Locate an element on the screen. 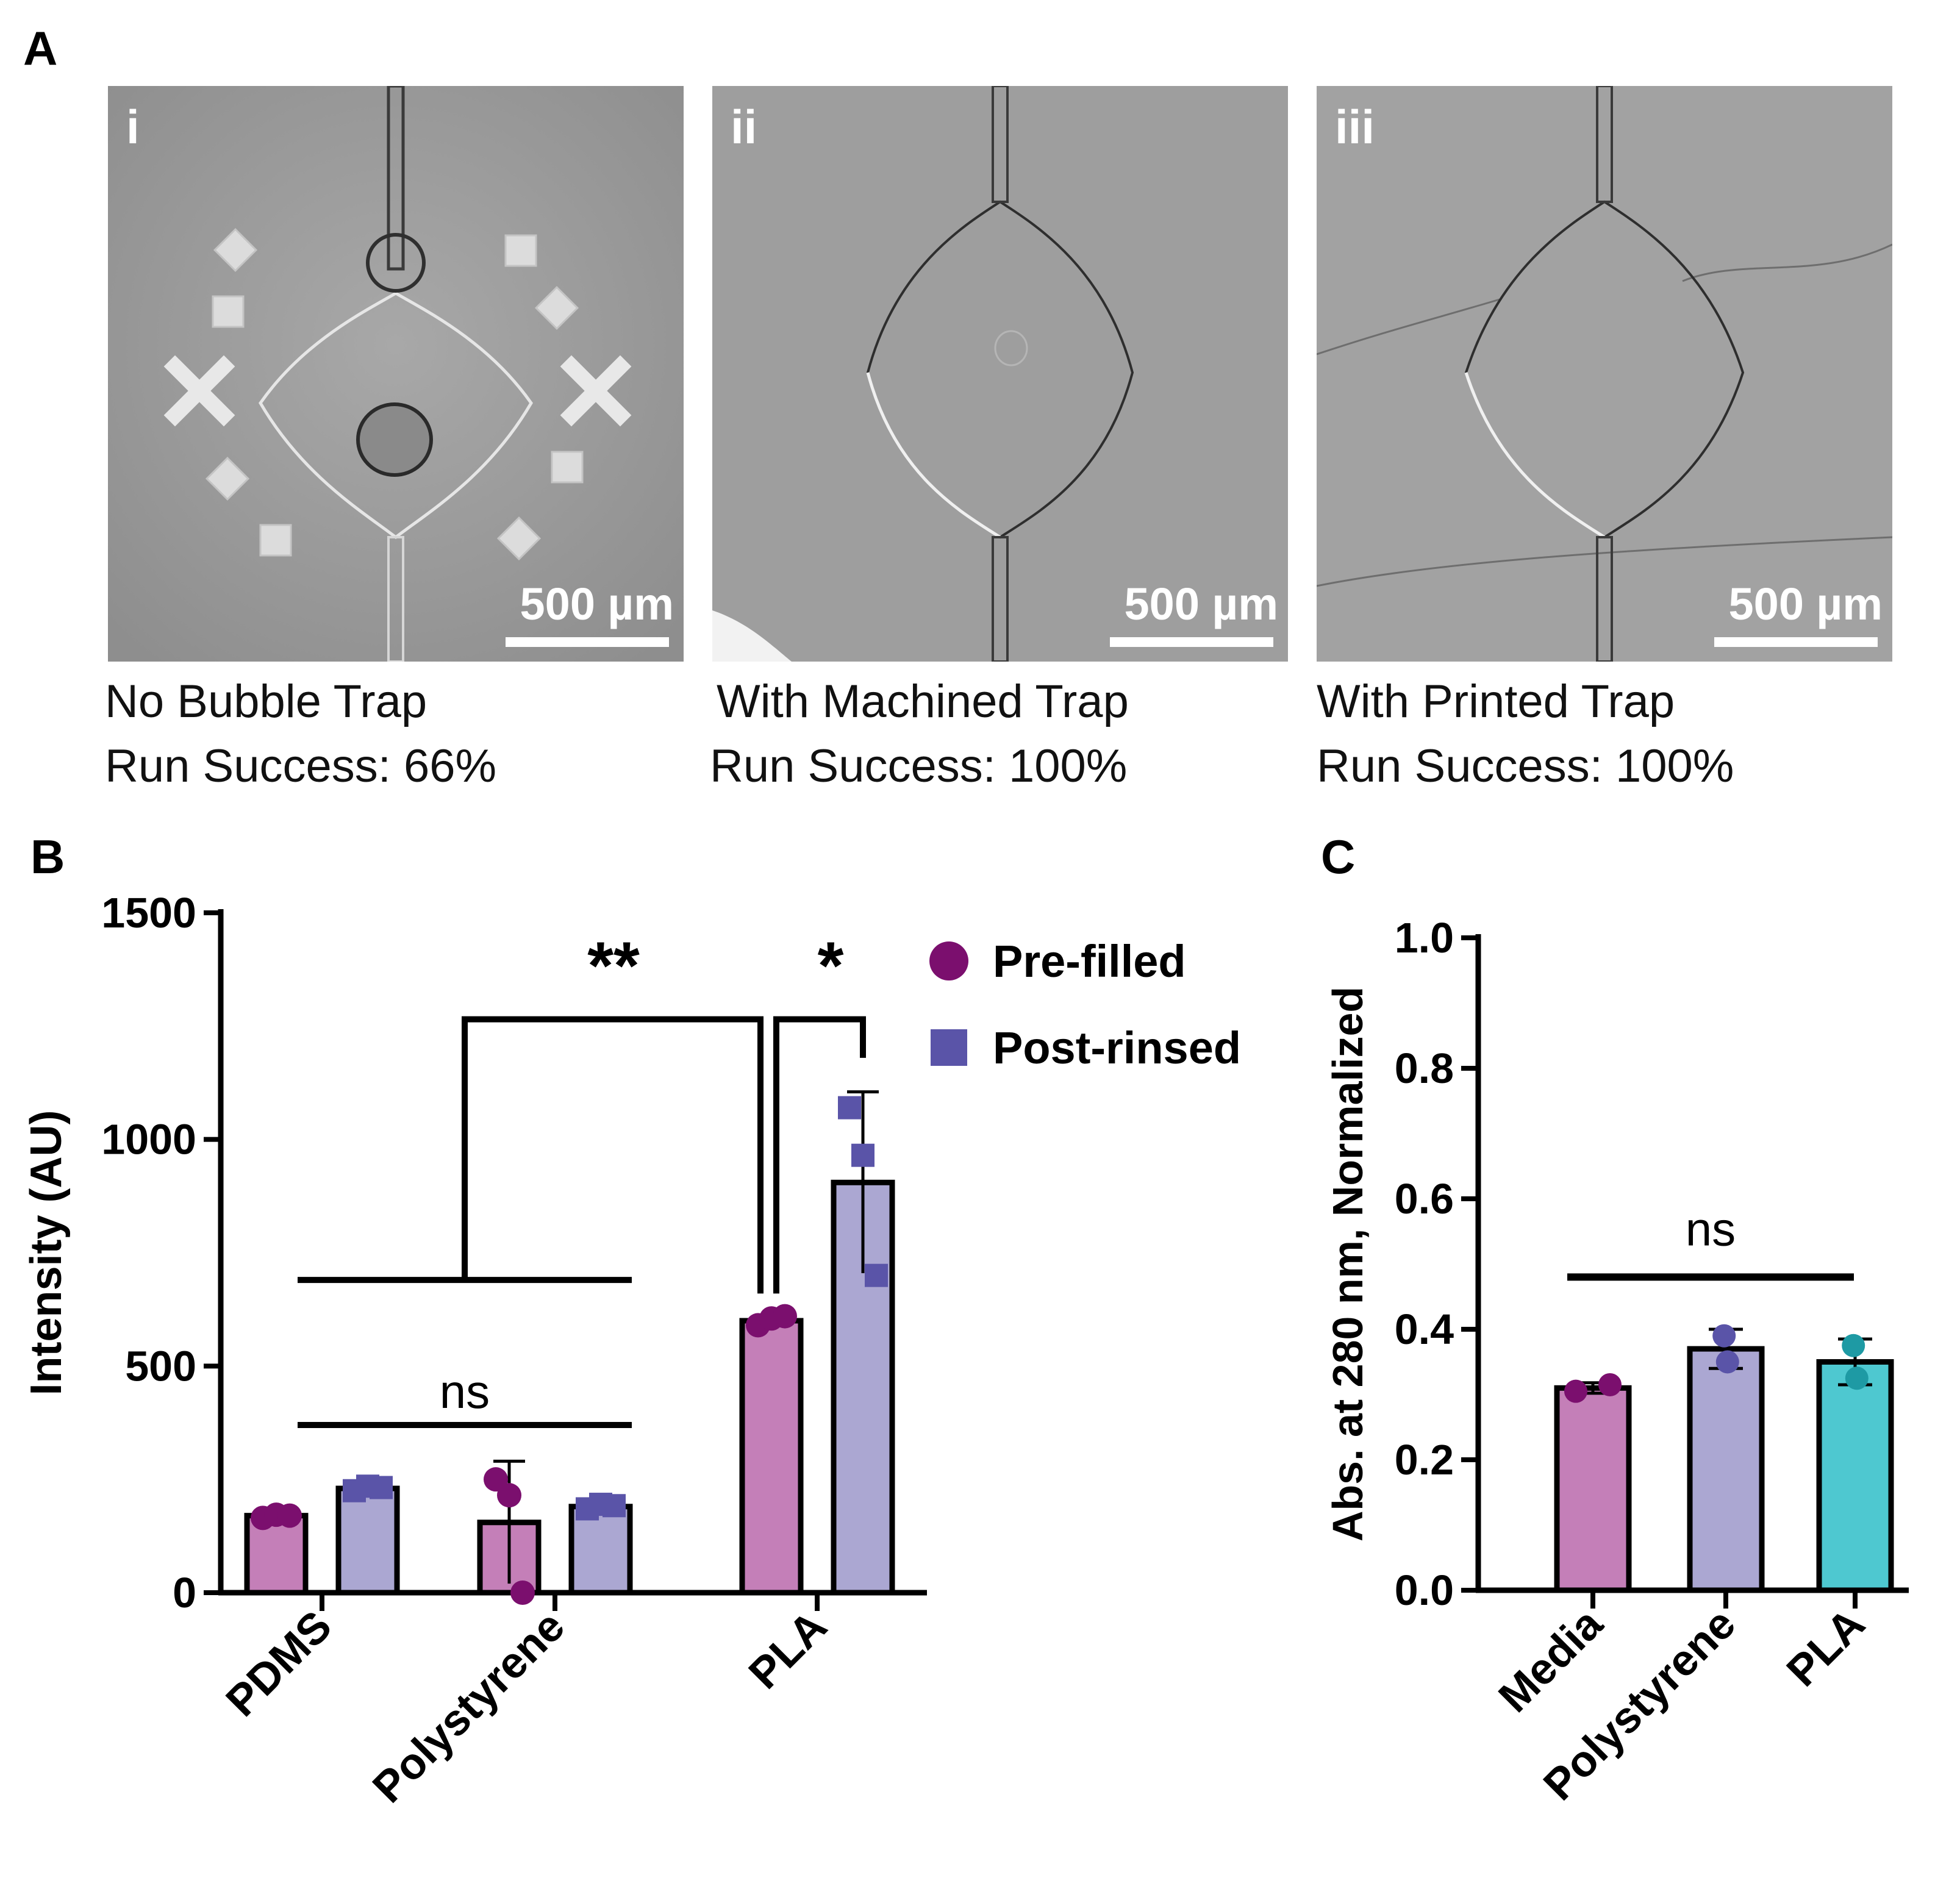  caption-i-line2: Run Success: 66% is located at coordinates (301, 766).